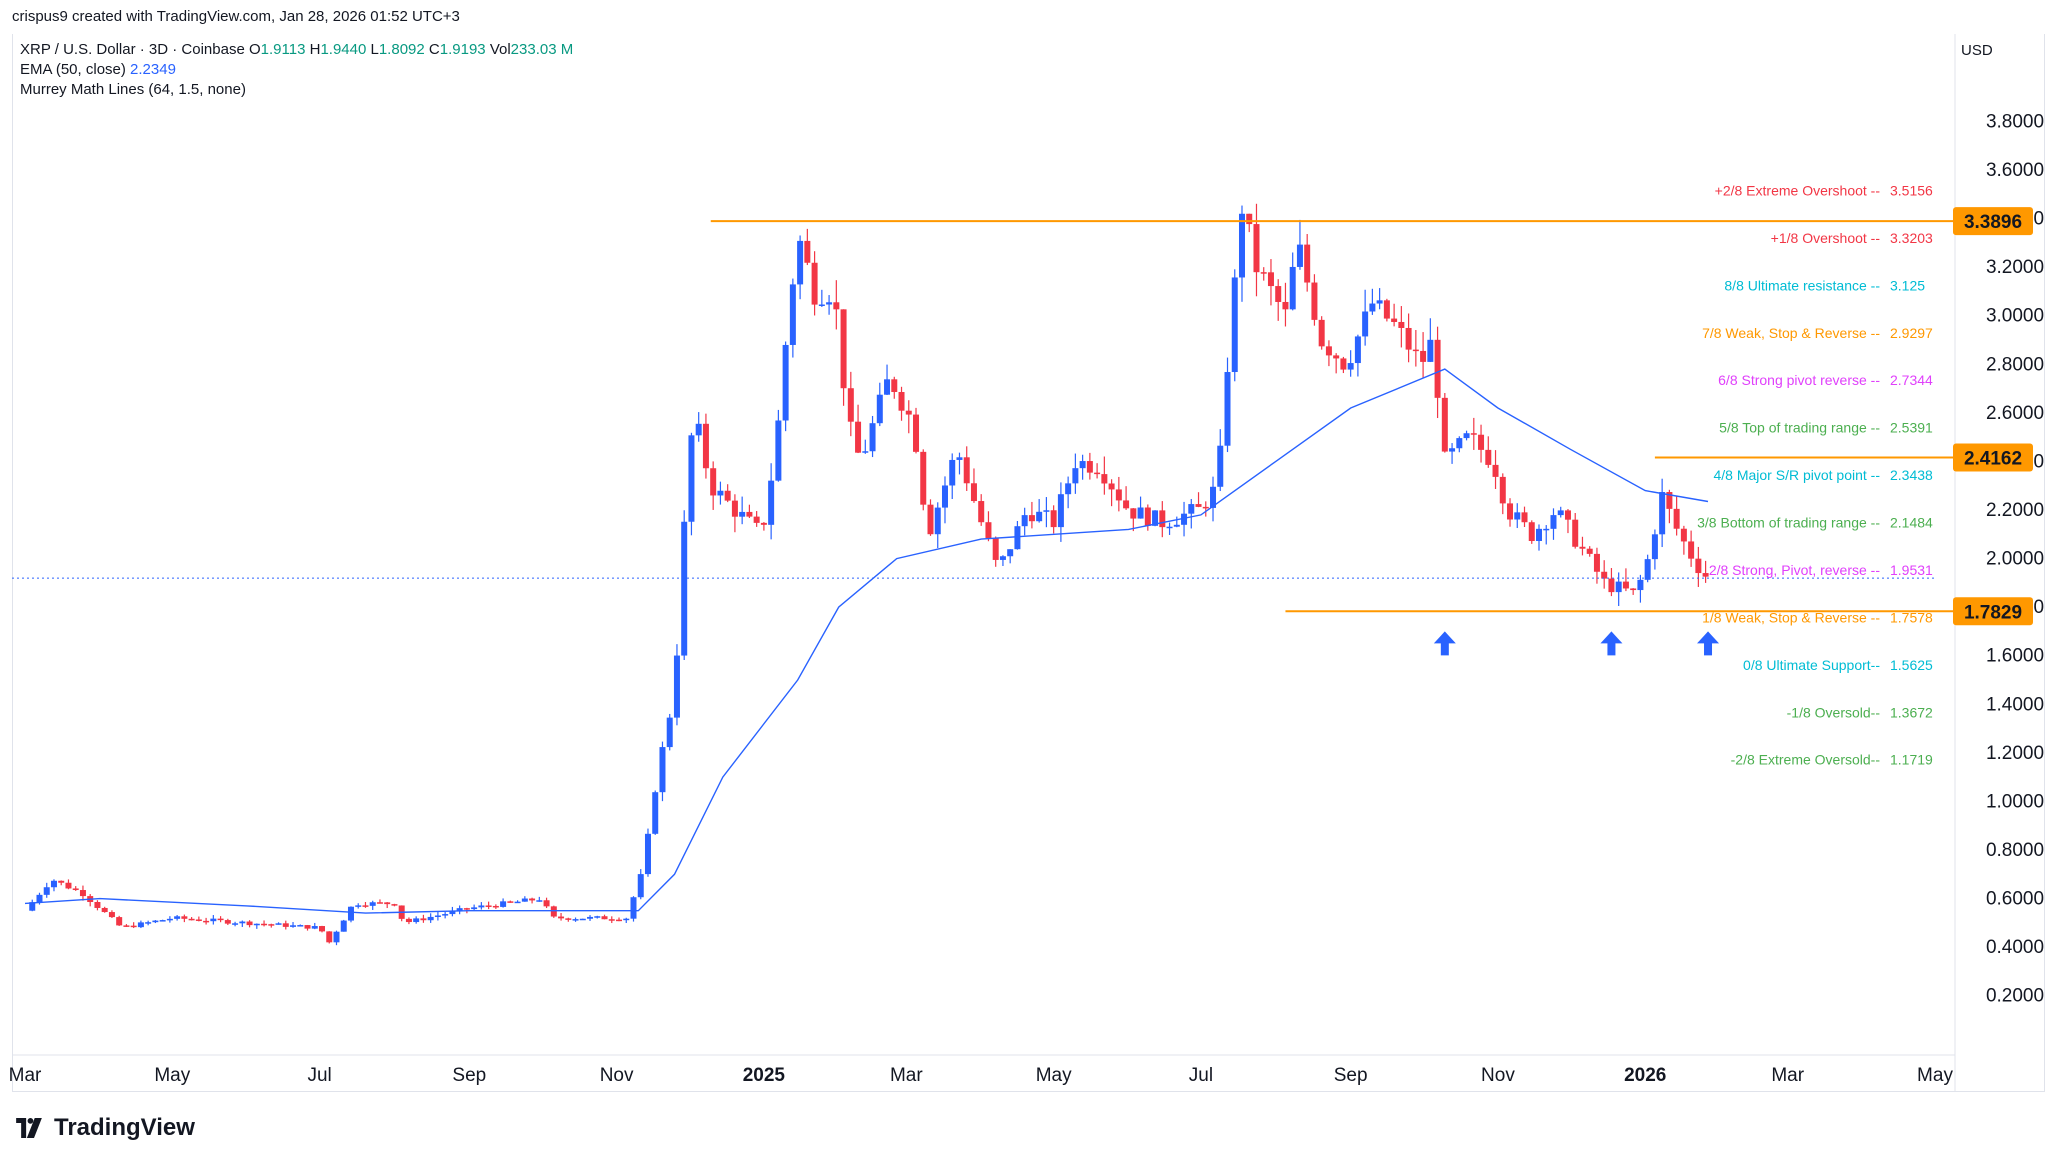 Image resolution: width=2048 pixels, height=1159 pixels. I want to click on y-tick-label: 3.2000, so click(2015, 267).